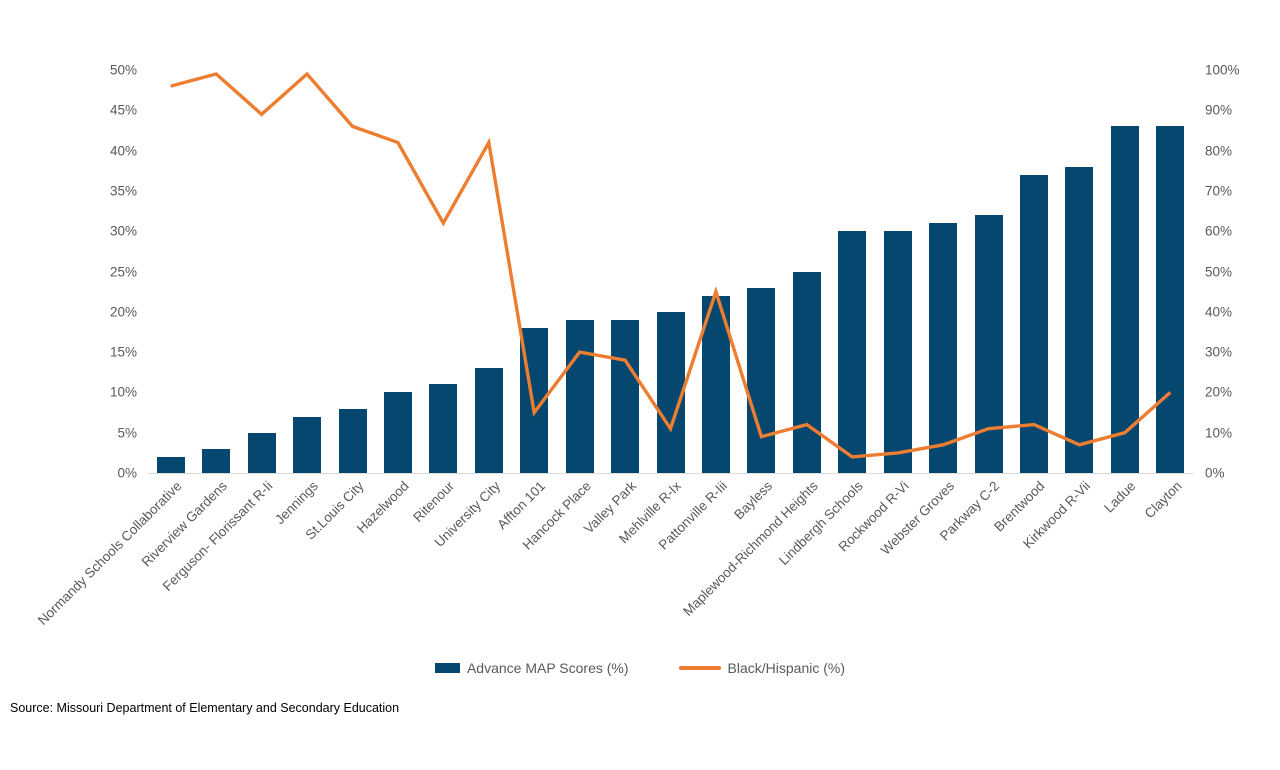 The image size is (1280, 770). Describe the element at coordinates (650, 512) in the screenshot. I see `x-axis-label: Mehlville R-Ix` at that location.